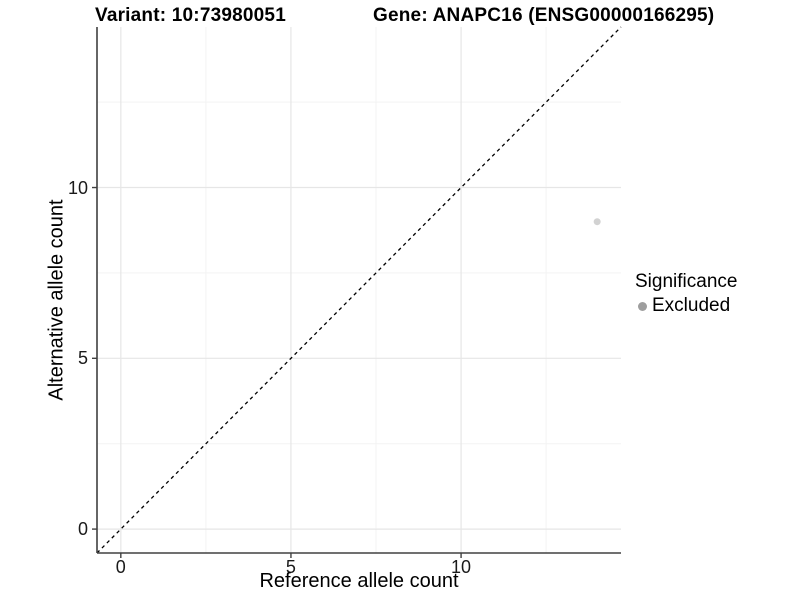 The width and height of the screenshot is (800, 600). What do you see at coordinates (359, 581) in the screenshot?
I see `x-axis-title: Reference allele count` at bounding box center [359, 581].